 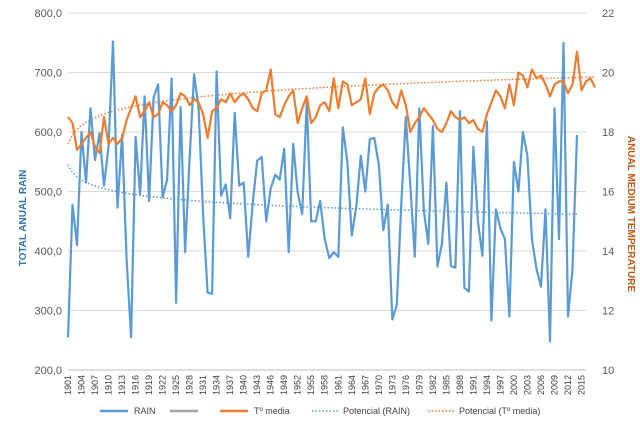 I want to click on x-tick-label: 2000, so click(x=514, y=385).